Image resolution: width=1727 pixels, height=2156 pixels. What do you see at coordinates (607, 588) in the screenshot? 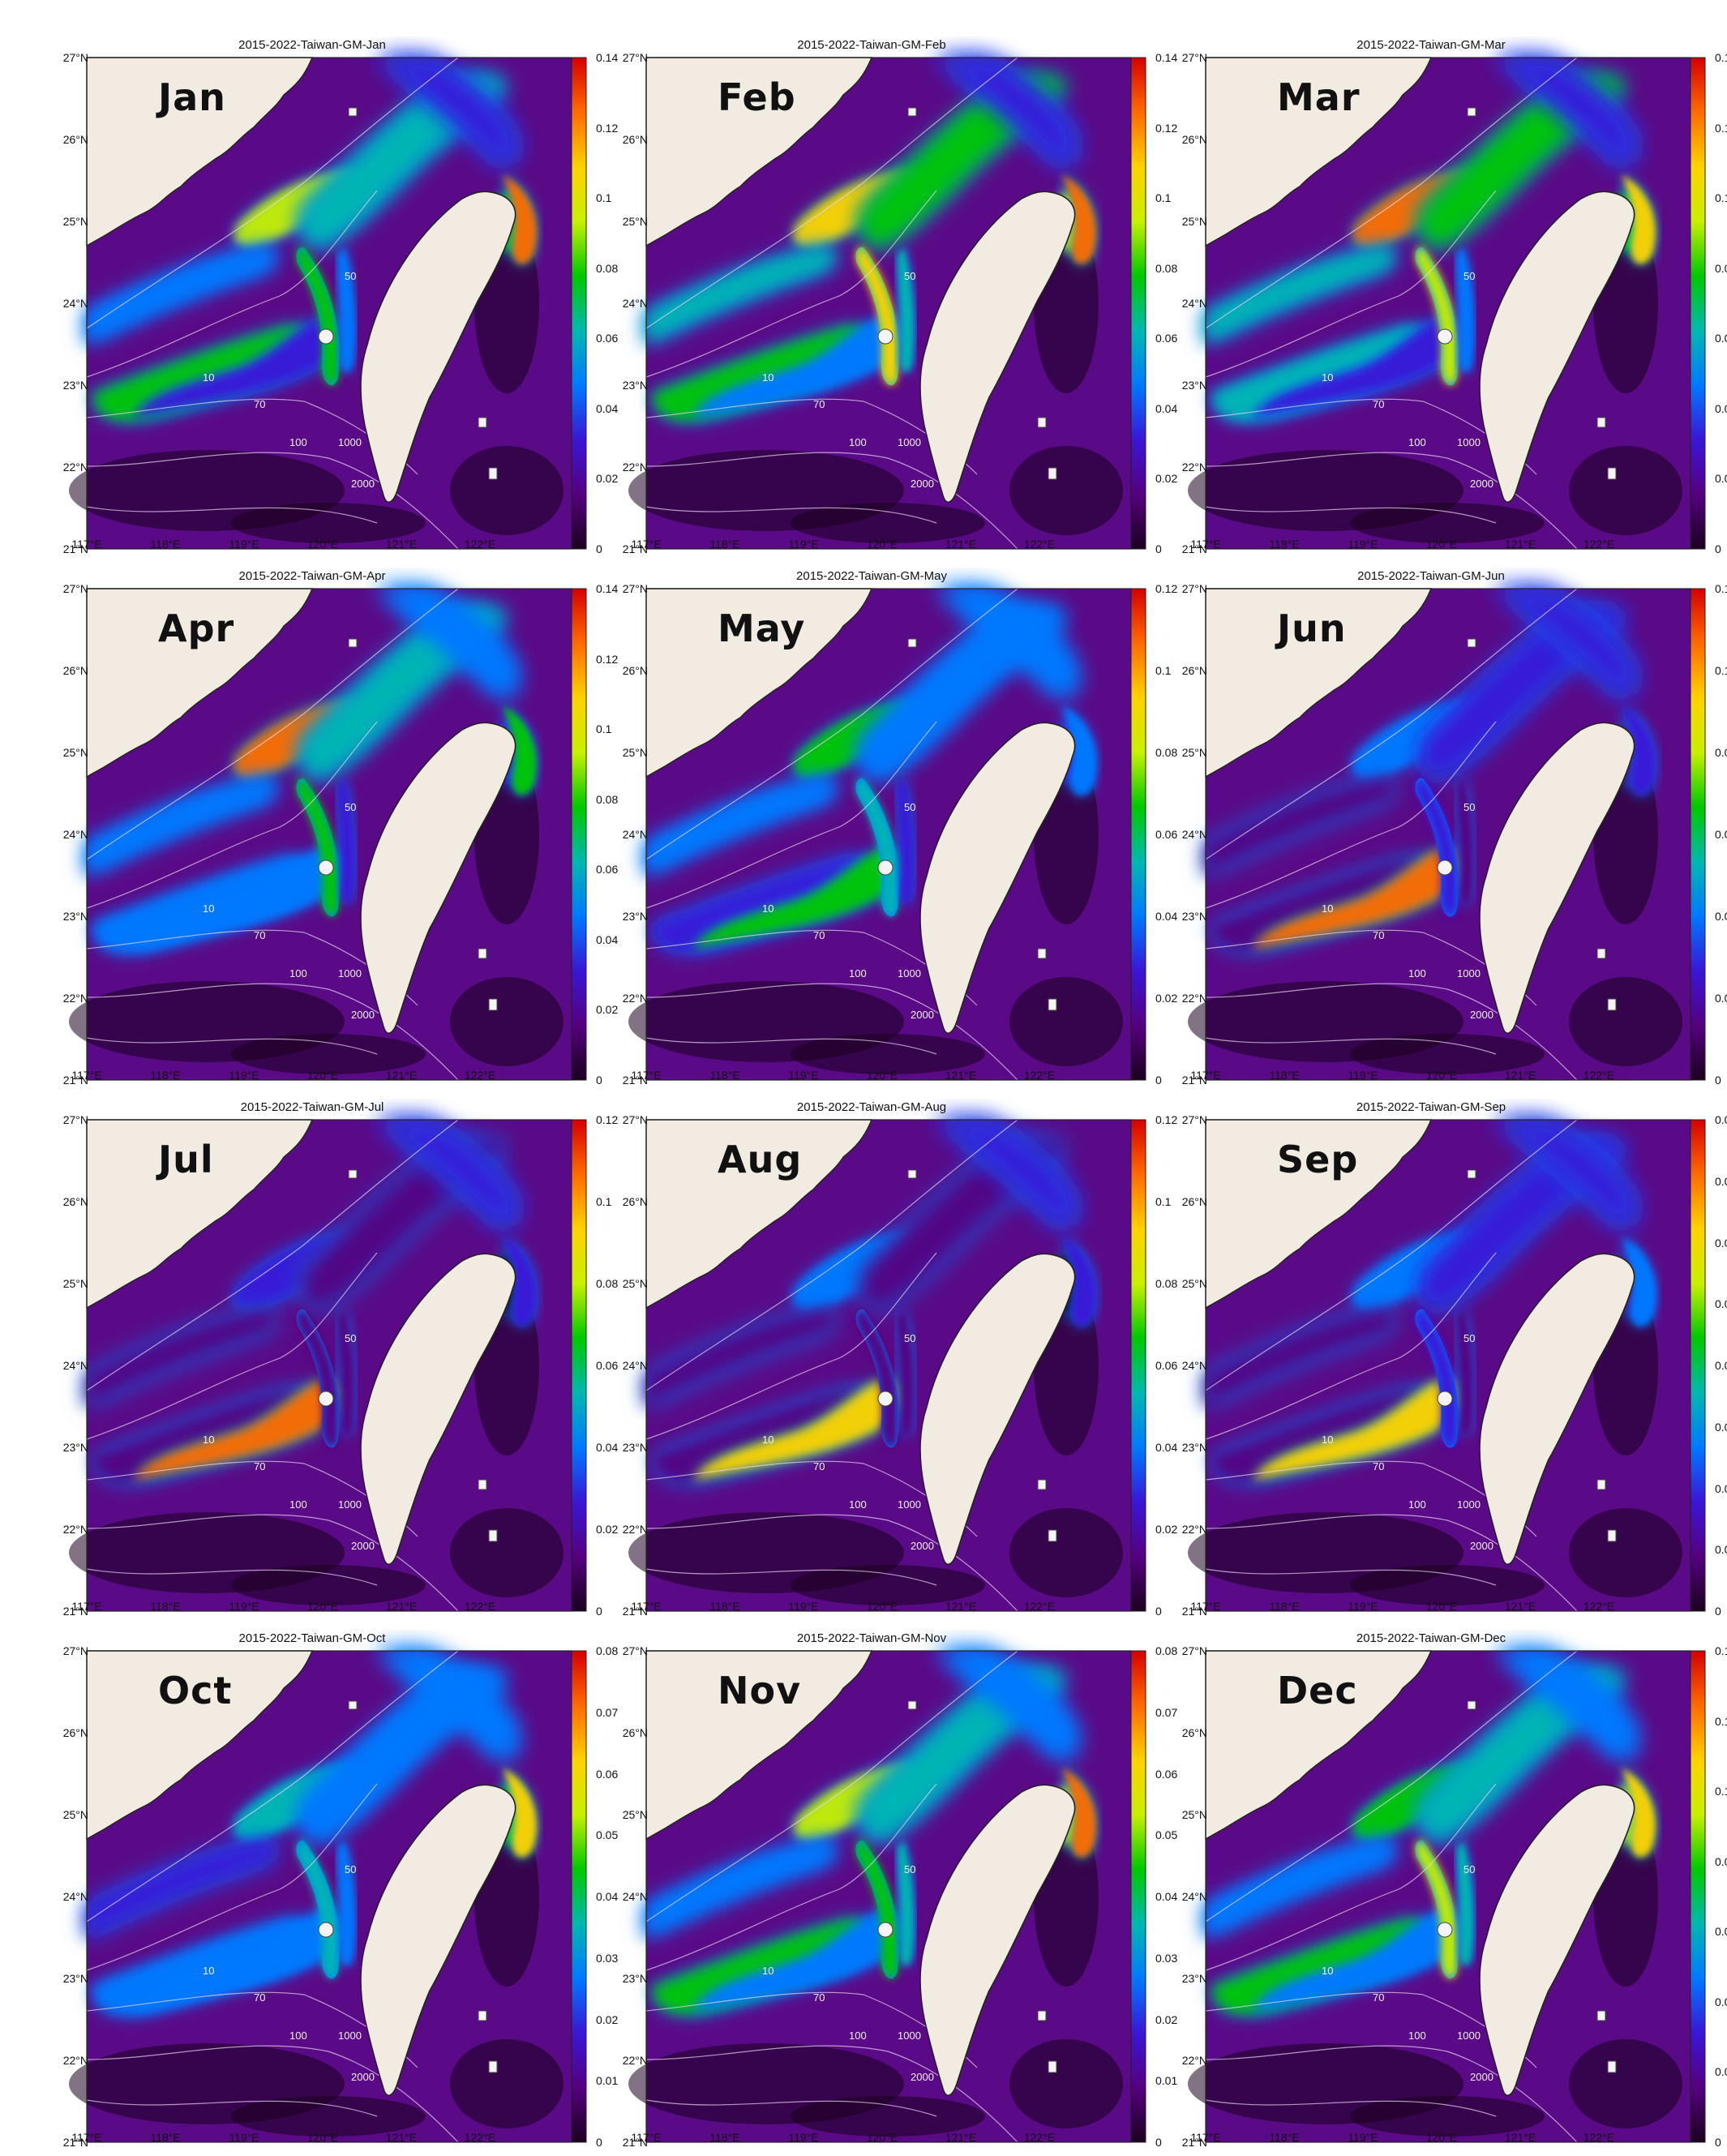
I see `colorbar-tick-label: 0.14` at bounding box center [607, 588].